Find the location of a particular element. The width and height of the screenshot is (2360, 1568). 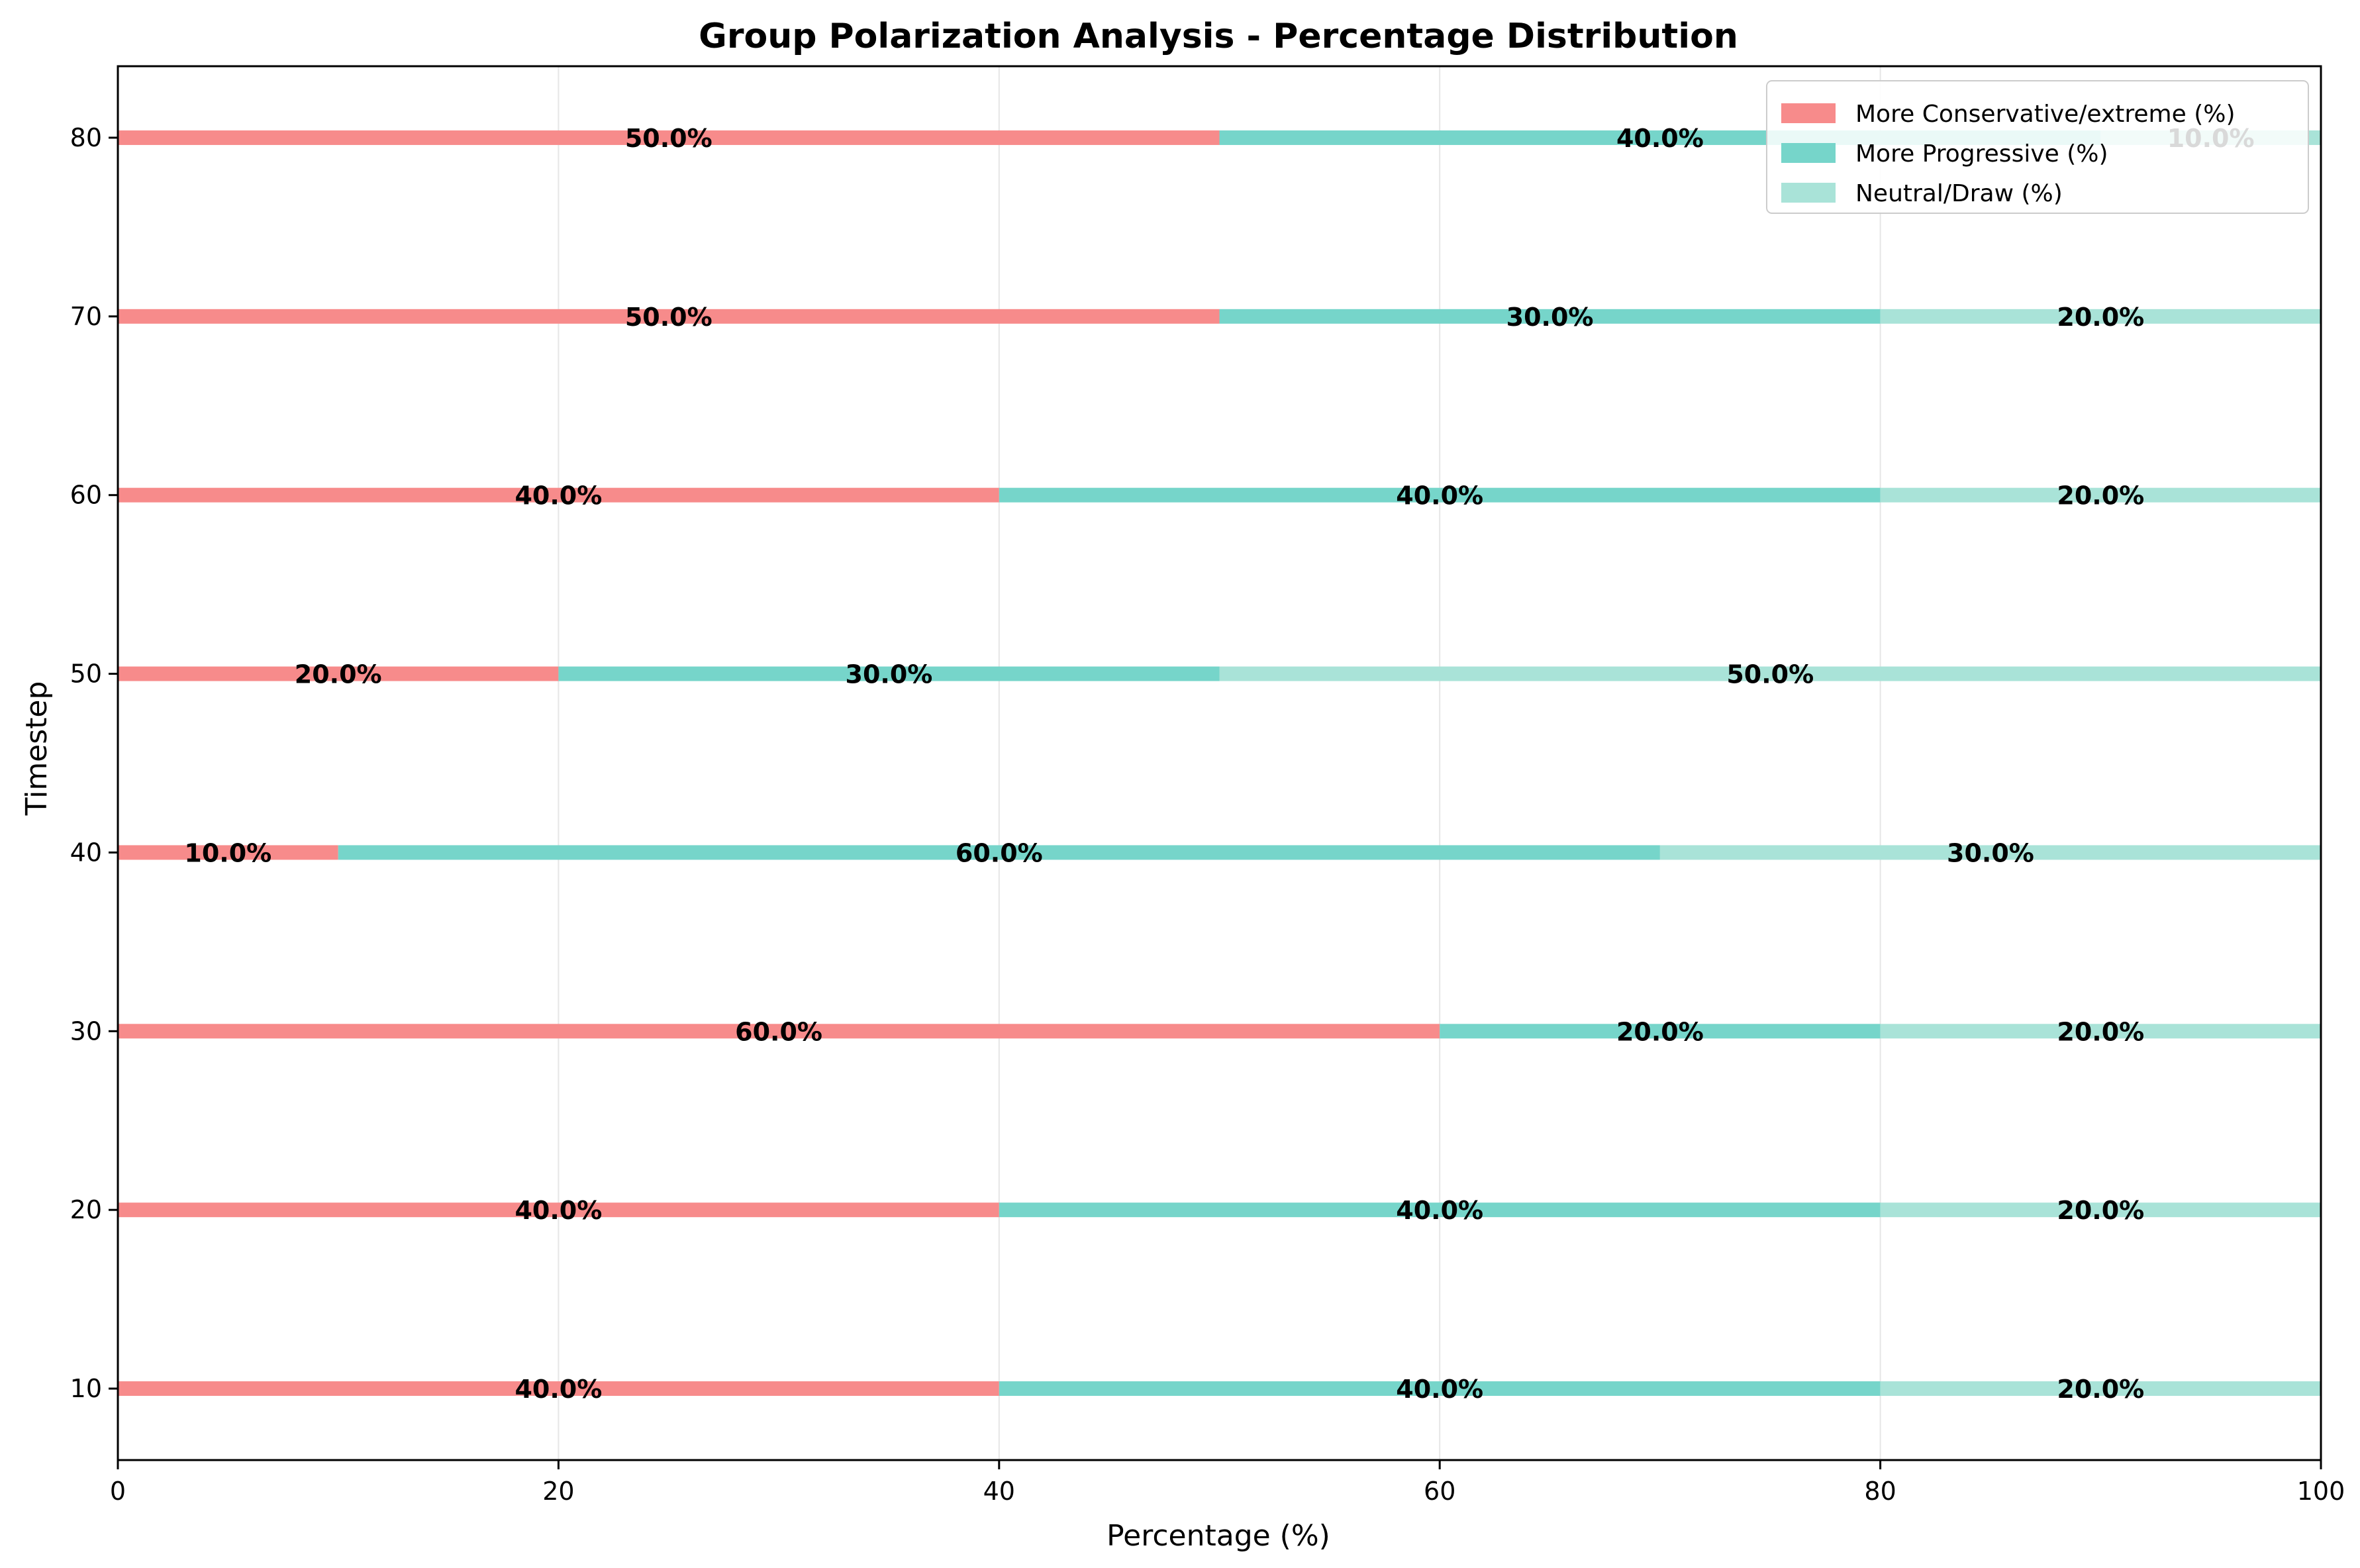

y-tick-label: 60 is located at coordinates (86, 495).